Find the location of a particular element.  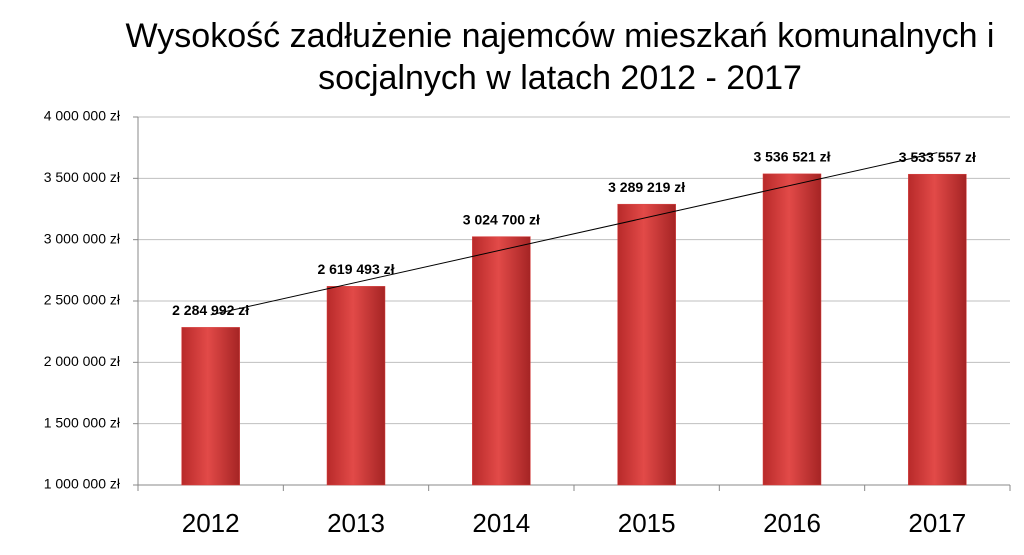

y-tick-label: 2 500 000 zł is located at coordinates (82, 300).